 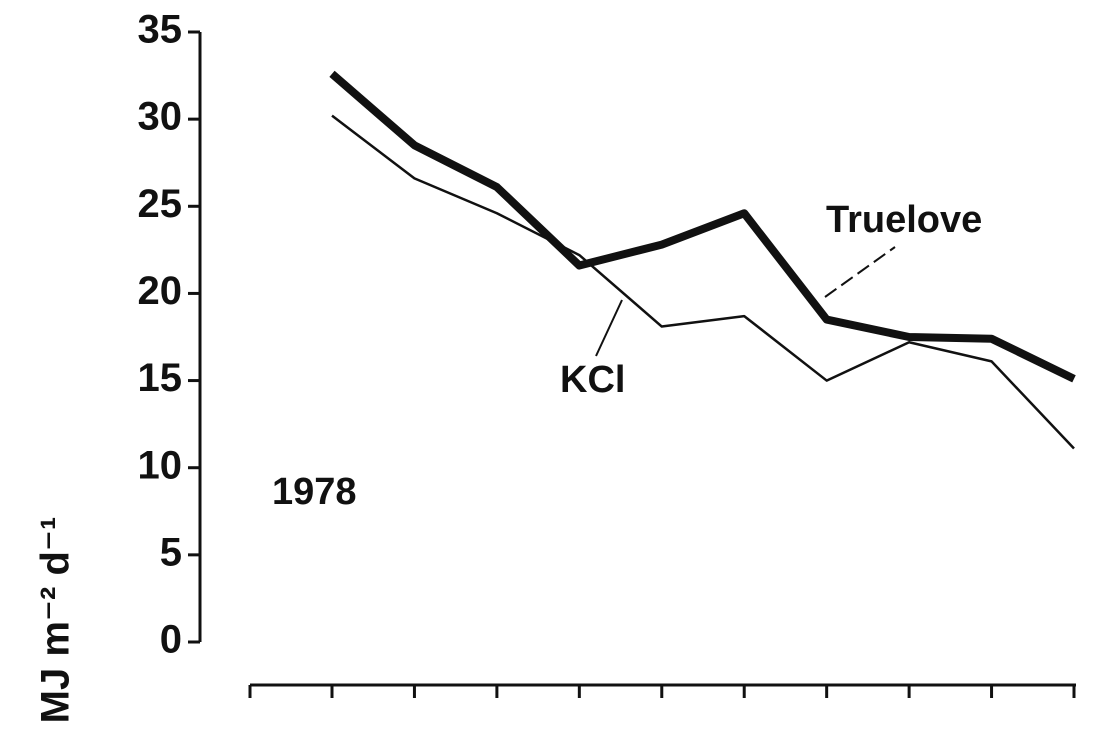 I want to click on y-tick-label: 25, so click(x=160, y=204).